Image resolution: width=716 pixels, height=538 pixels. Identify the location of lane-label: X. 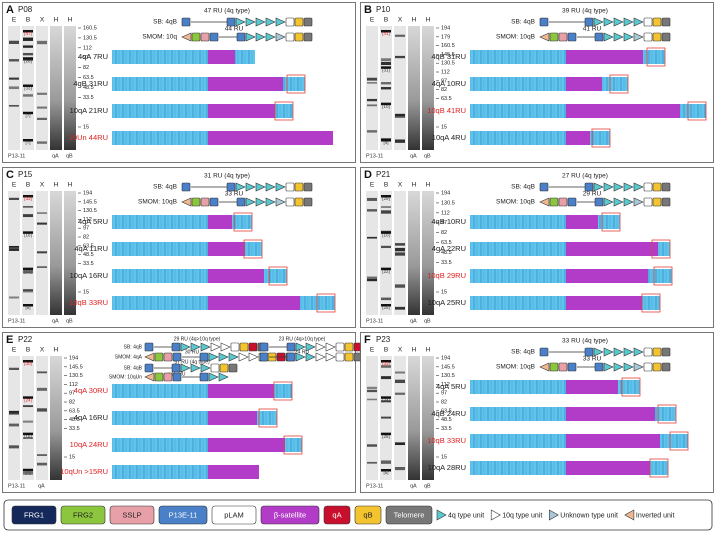
(400, 350).